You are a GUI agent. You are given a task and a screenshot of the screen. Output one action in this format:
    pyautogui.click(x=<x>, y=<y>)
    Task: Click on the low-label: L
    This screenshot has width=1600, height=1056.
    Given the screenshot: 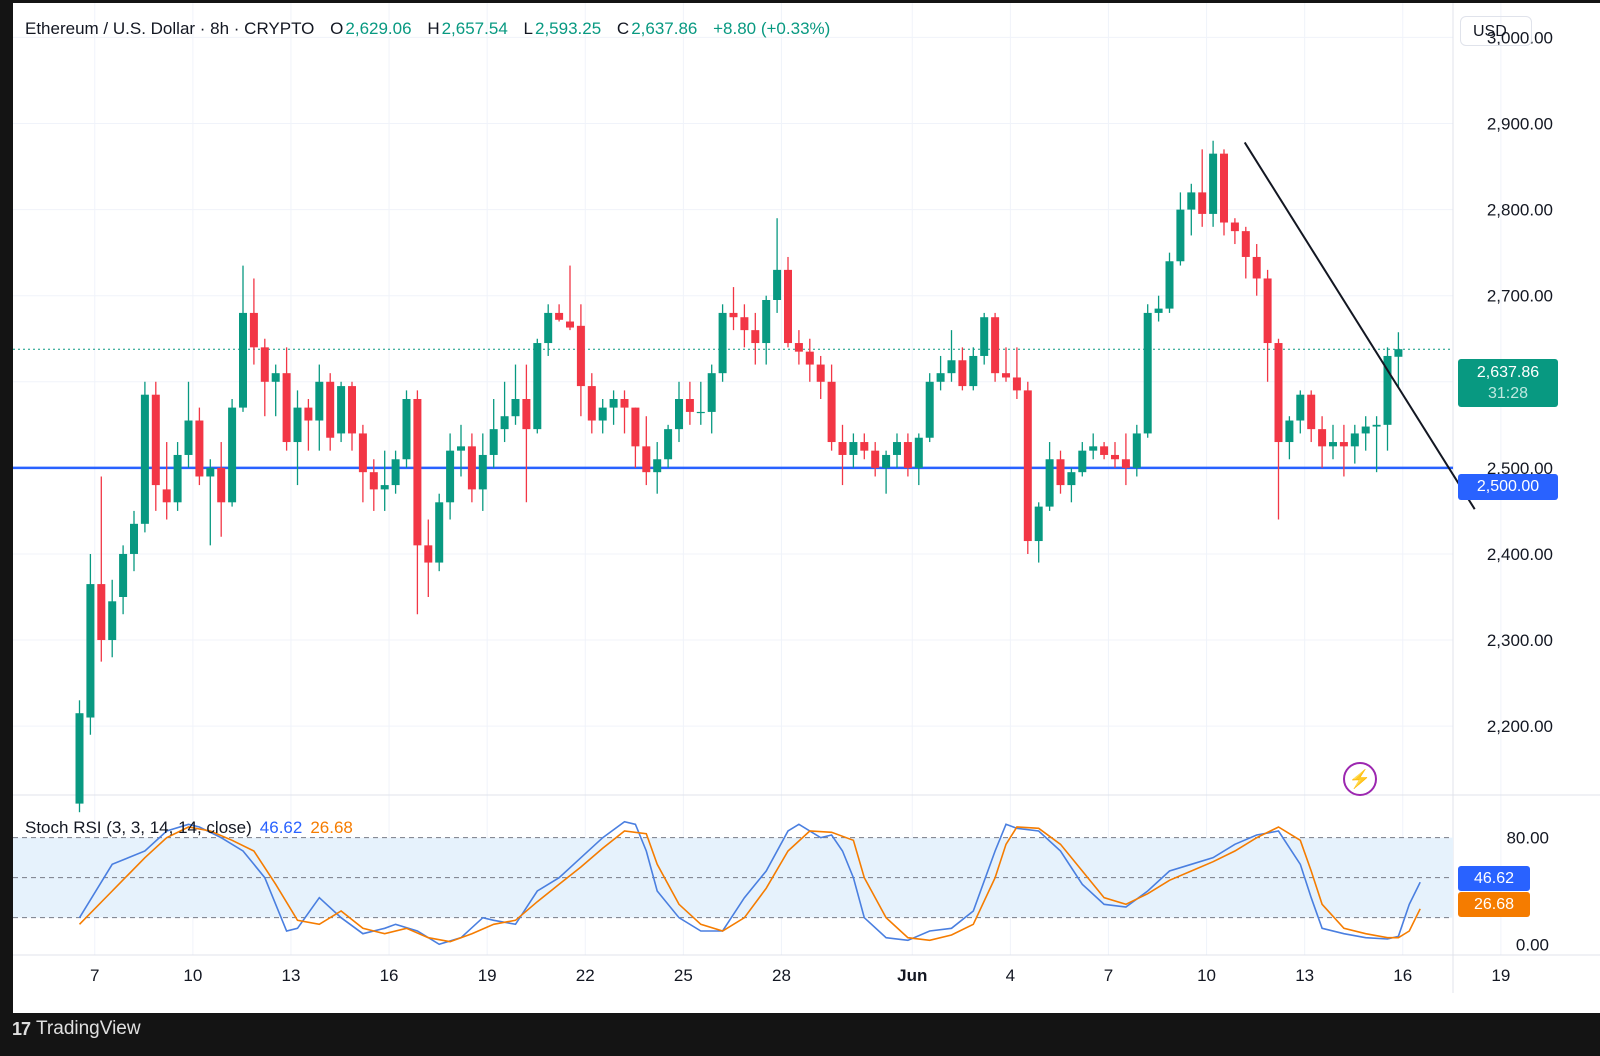 What is the action you would take?
    pyautogui.click(x=528, y=28)
    